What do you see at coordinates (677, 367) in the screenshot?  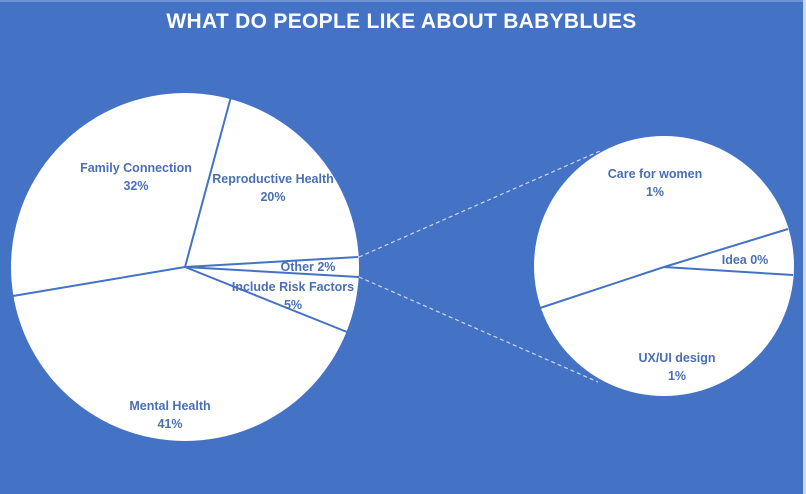 I see `slice-label-ux-ui-design: UX/UI design 1%` at bounding box center [677, 367].